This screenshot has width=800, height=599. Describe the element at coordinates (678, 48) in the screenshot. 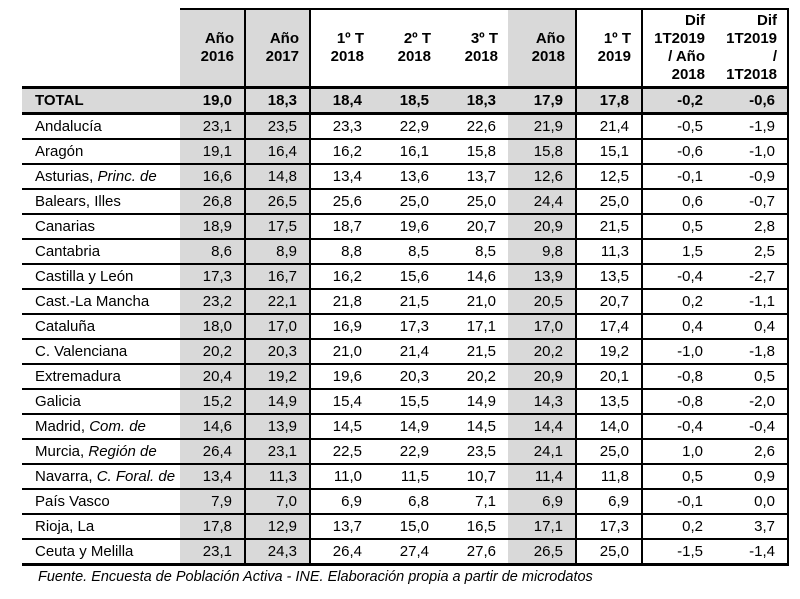

I see `col-header-dif-ano-2018: Dif 1T2019 / Año 2018` at that location.